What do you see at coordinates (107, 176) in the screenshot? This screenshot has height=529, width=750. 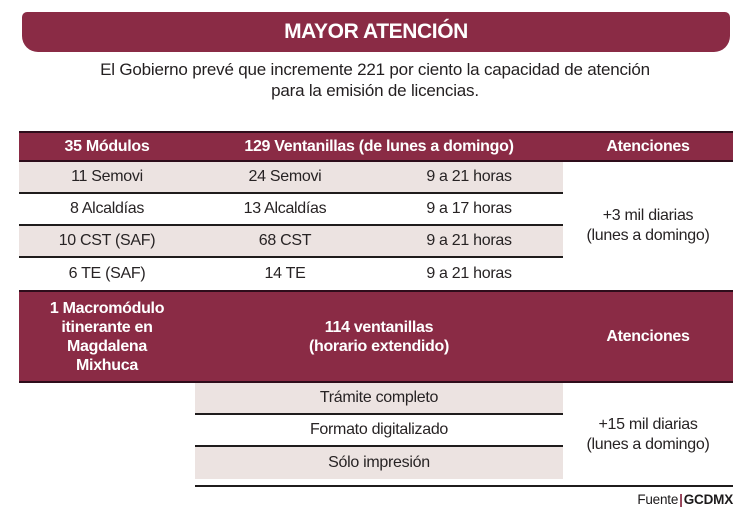 I see `cell-modulos: 11 Semovi` at bounding box center [107, 176].